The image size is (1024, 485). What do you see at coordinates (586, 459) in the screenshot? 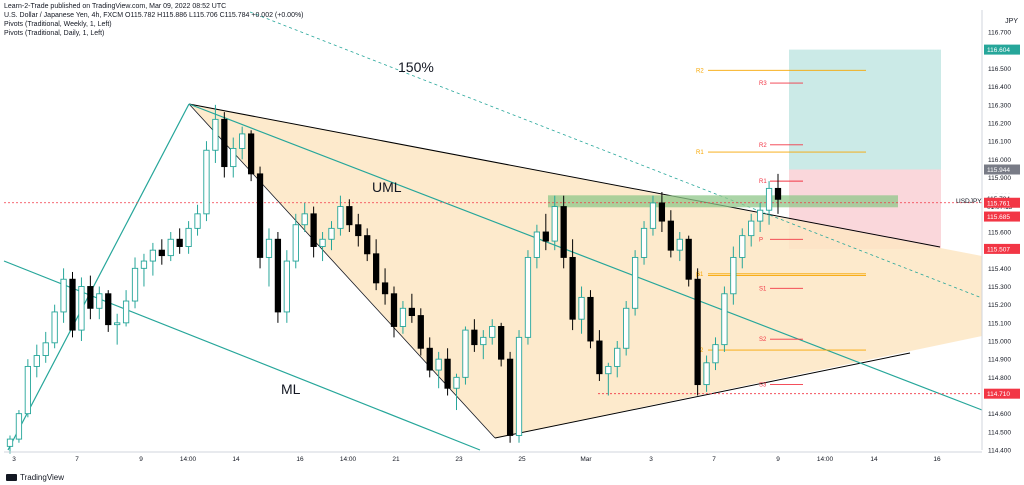
I see `x-tick-label: Mar` at bounding box center [586, 459].